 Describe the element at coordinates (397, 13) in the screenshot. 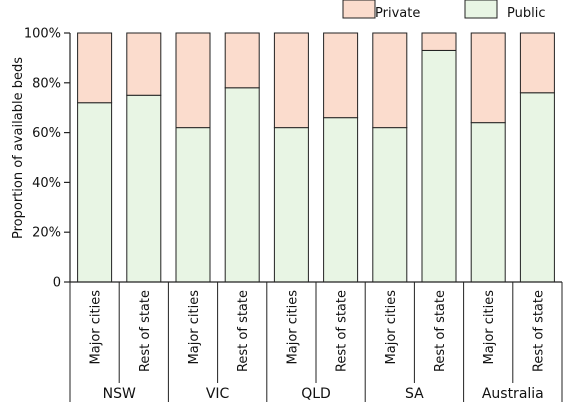

I see `legend-label-private: Private` at that location.